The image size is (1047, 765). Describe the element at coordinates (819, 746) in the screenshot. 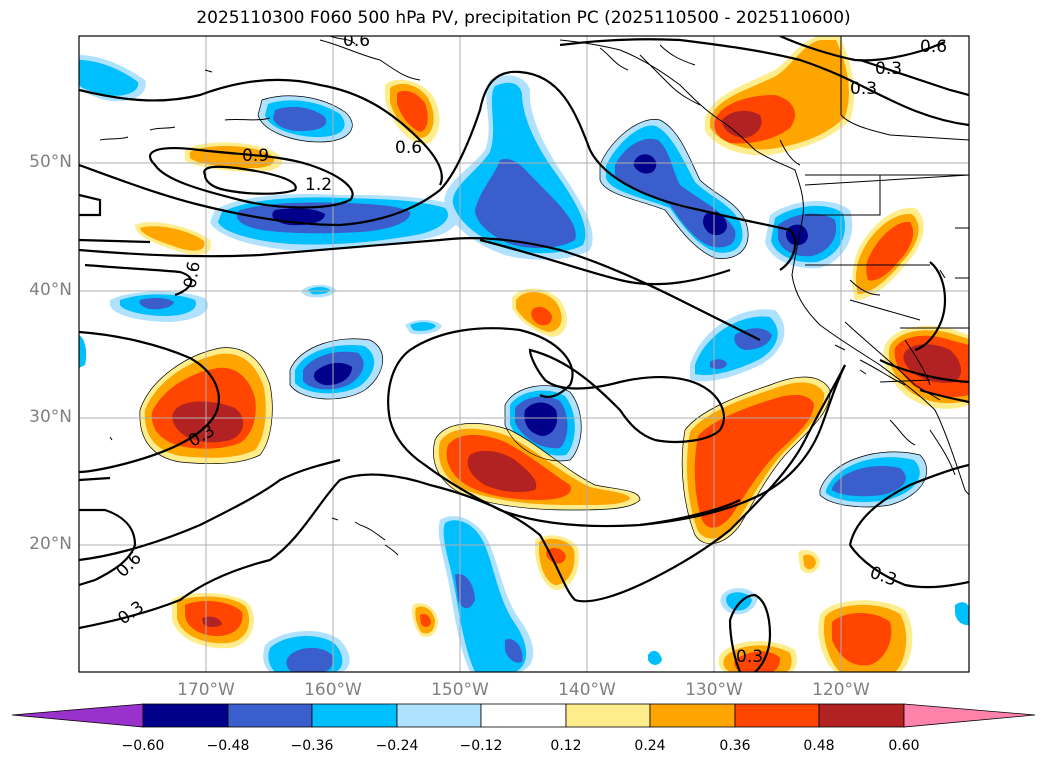

I see `colorbar-tick-label: 0.48` at that location.